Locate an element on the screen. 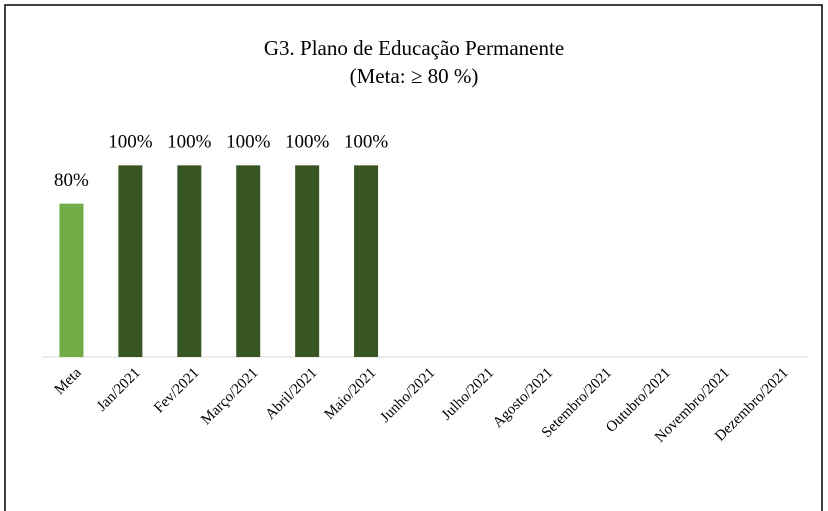 The height and width of the screenshot is (511, 828). chart-title: G3. Plano de Educação Permanente is located at coordinates (414, 48).